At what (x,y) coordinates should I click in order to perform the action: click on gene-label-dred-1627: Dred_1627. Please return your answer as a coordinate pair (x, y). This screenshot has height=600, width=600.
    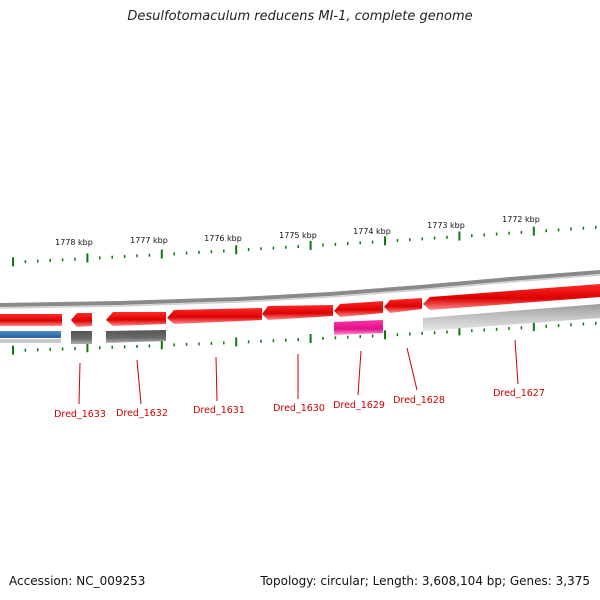
    Looking at the image, I should click on (519, 393).